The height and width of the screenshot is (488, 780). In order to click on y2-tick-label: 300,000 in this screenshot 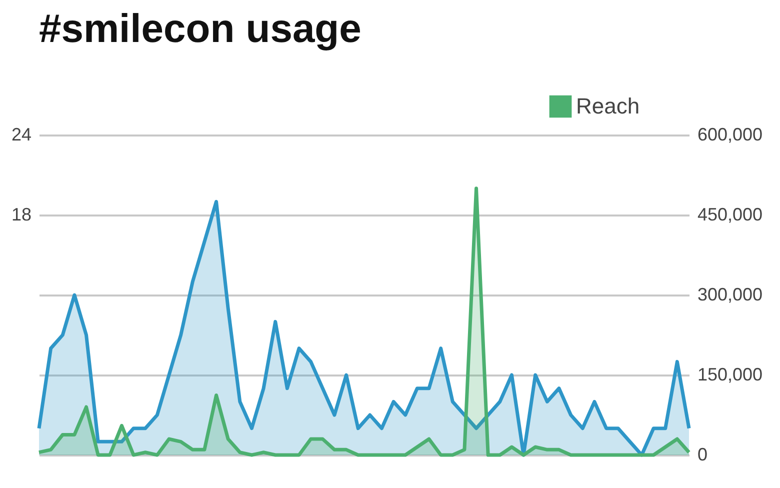, I will do `click(730, 294)`.